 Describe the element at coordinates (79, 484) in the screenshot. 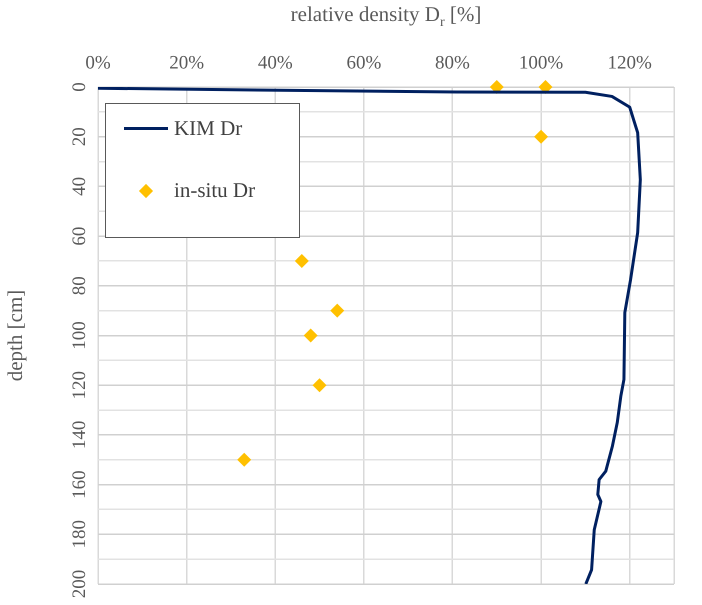

I see `y-tick-label: 160` at that location.